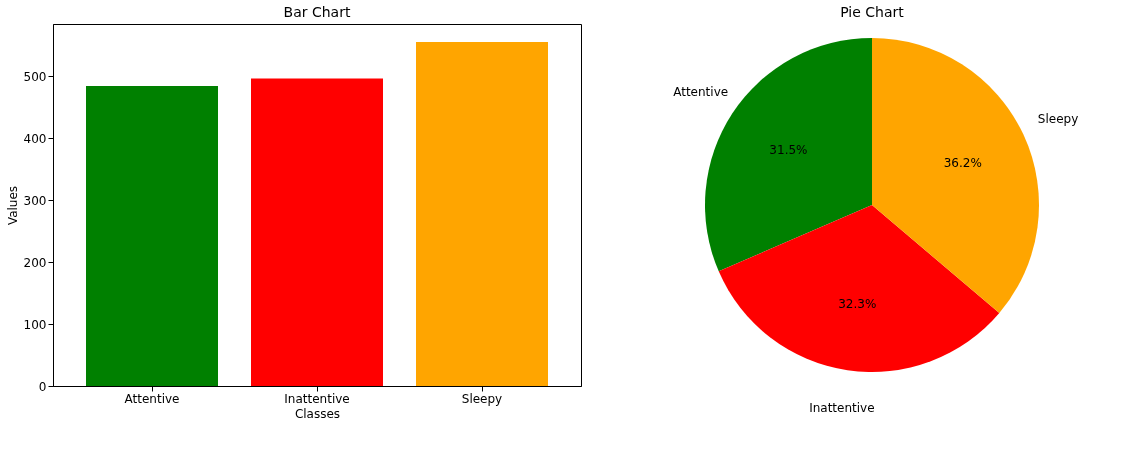 Image resolution: width=1129 pixels, height=457 pixels. Describe the element at coordinates (317, 398) in the screenshot. I see `x-tick-label: Inattentive` at that location.